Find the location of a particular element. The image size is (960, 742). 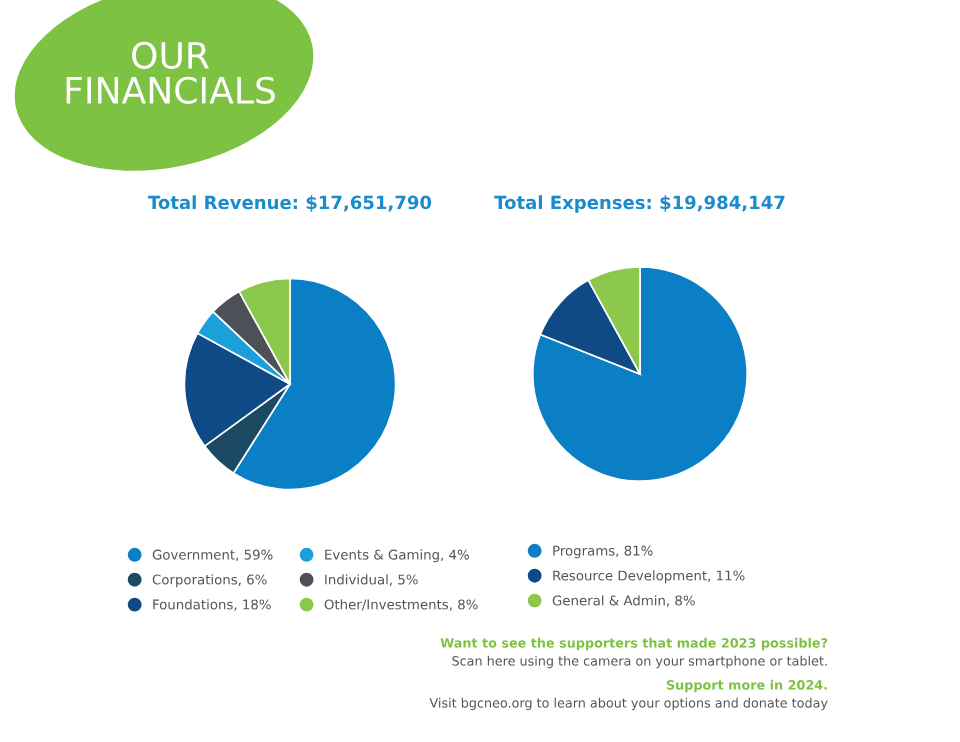

text: OUR FINANCIALS is located at coordinates (170, 72).